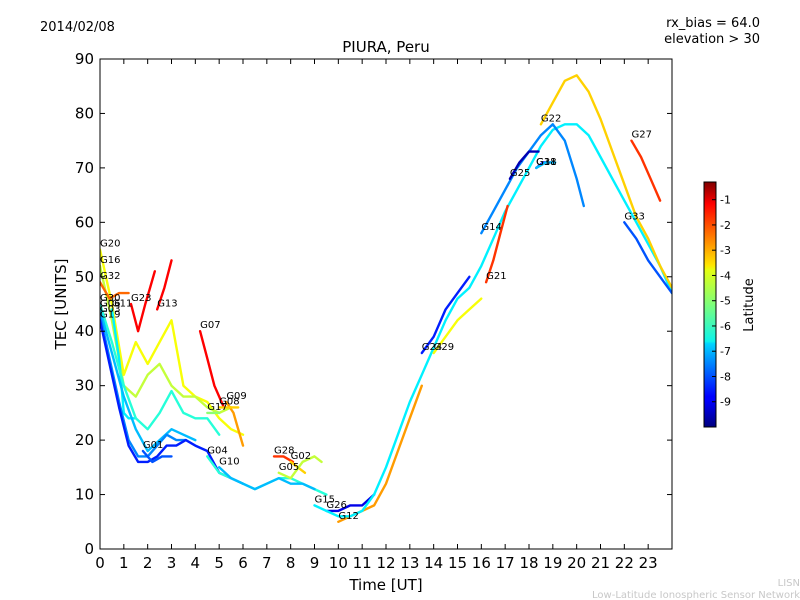  Describe the element at coordinates (164, 285) in the screenshot. I see `series-line-g13` at that location.